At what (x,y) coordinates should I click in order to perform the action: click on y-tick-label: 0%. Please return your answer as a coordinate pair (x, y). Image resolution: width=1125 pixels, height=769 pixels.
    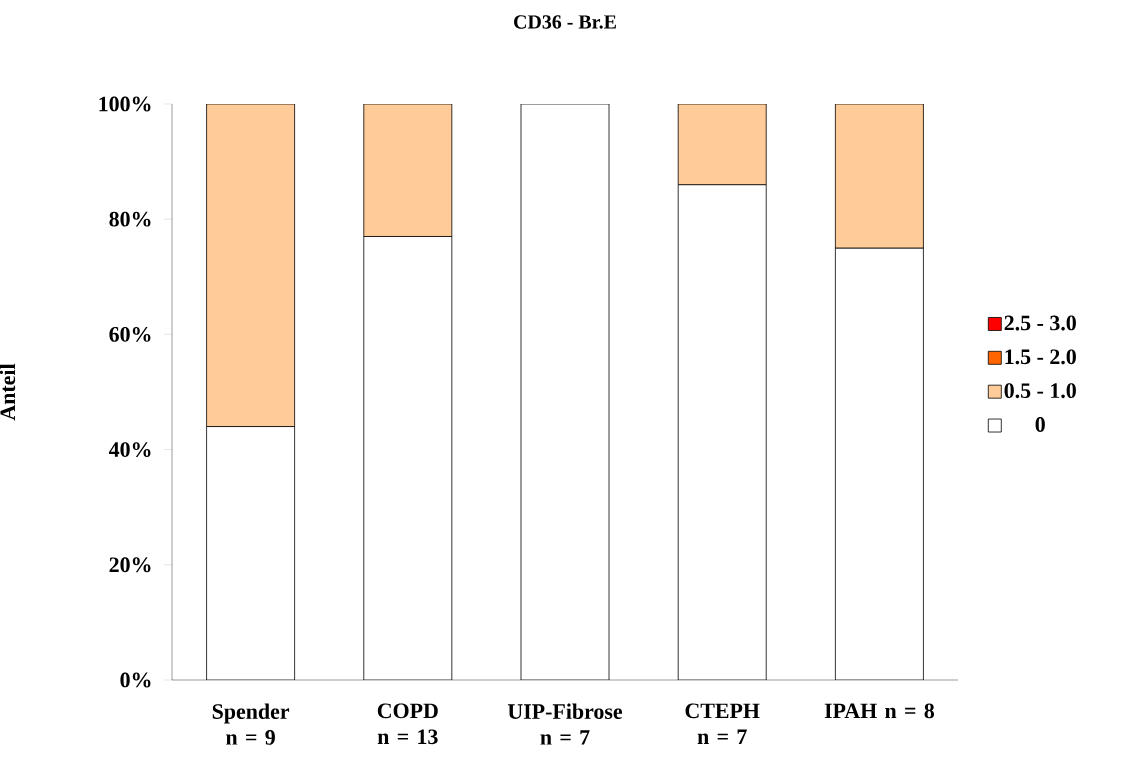
    Looking at the image, I should click on (135, 680).